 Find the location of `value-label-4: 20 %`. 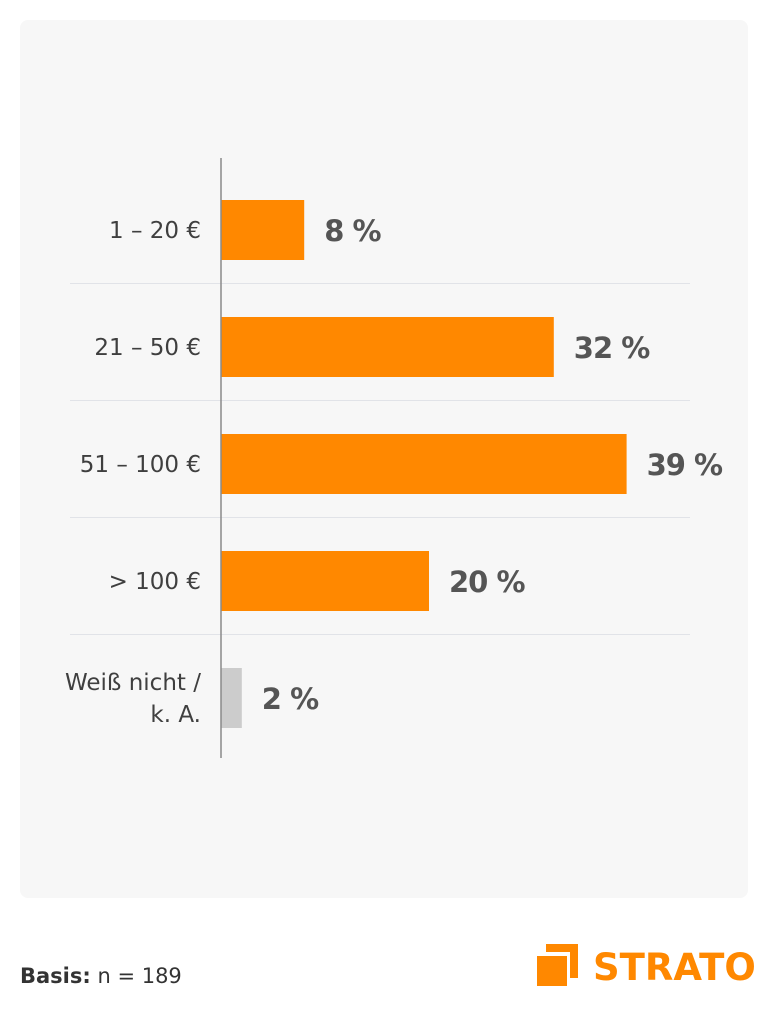

value-label-4: 20 % is located at coordinates (487, 582).